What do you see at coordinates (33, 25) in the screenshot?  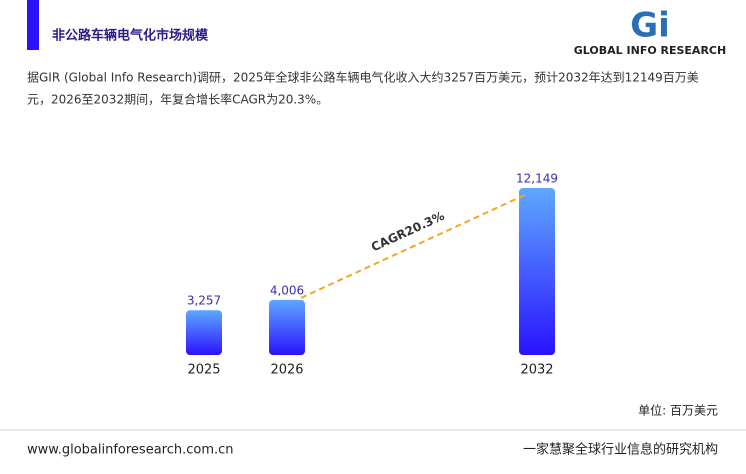 I see `title-accent` at bounding box center [33, 25].